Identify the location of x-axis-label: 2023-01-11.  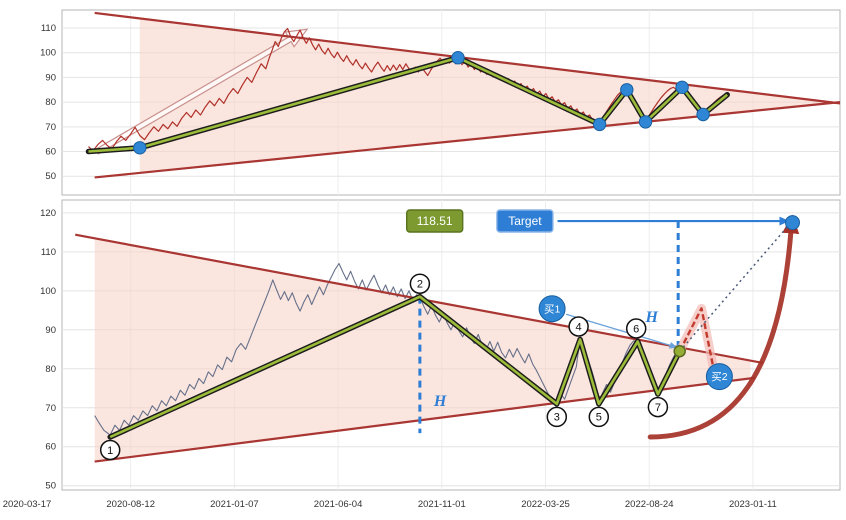
(753, 504).